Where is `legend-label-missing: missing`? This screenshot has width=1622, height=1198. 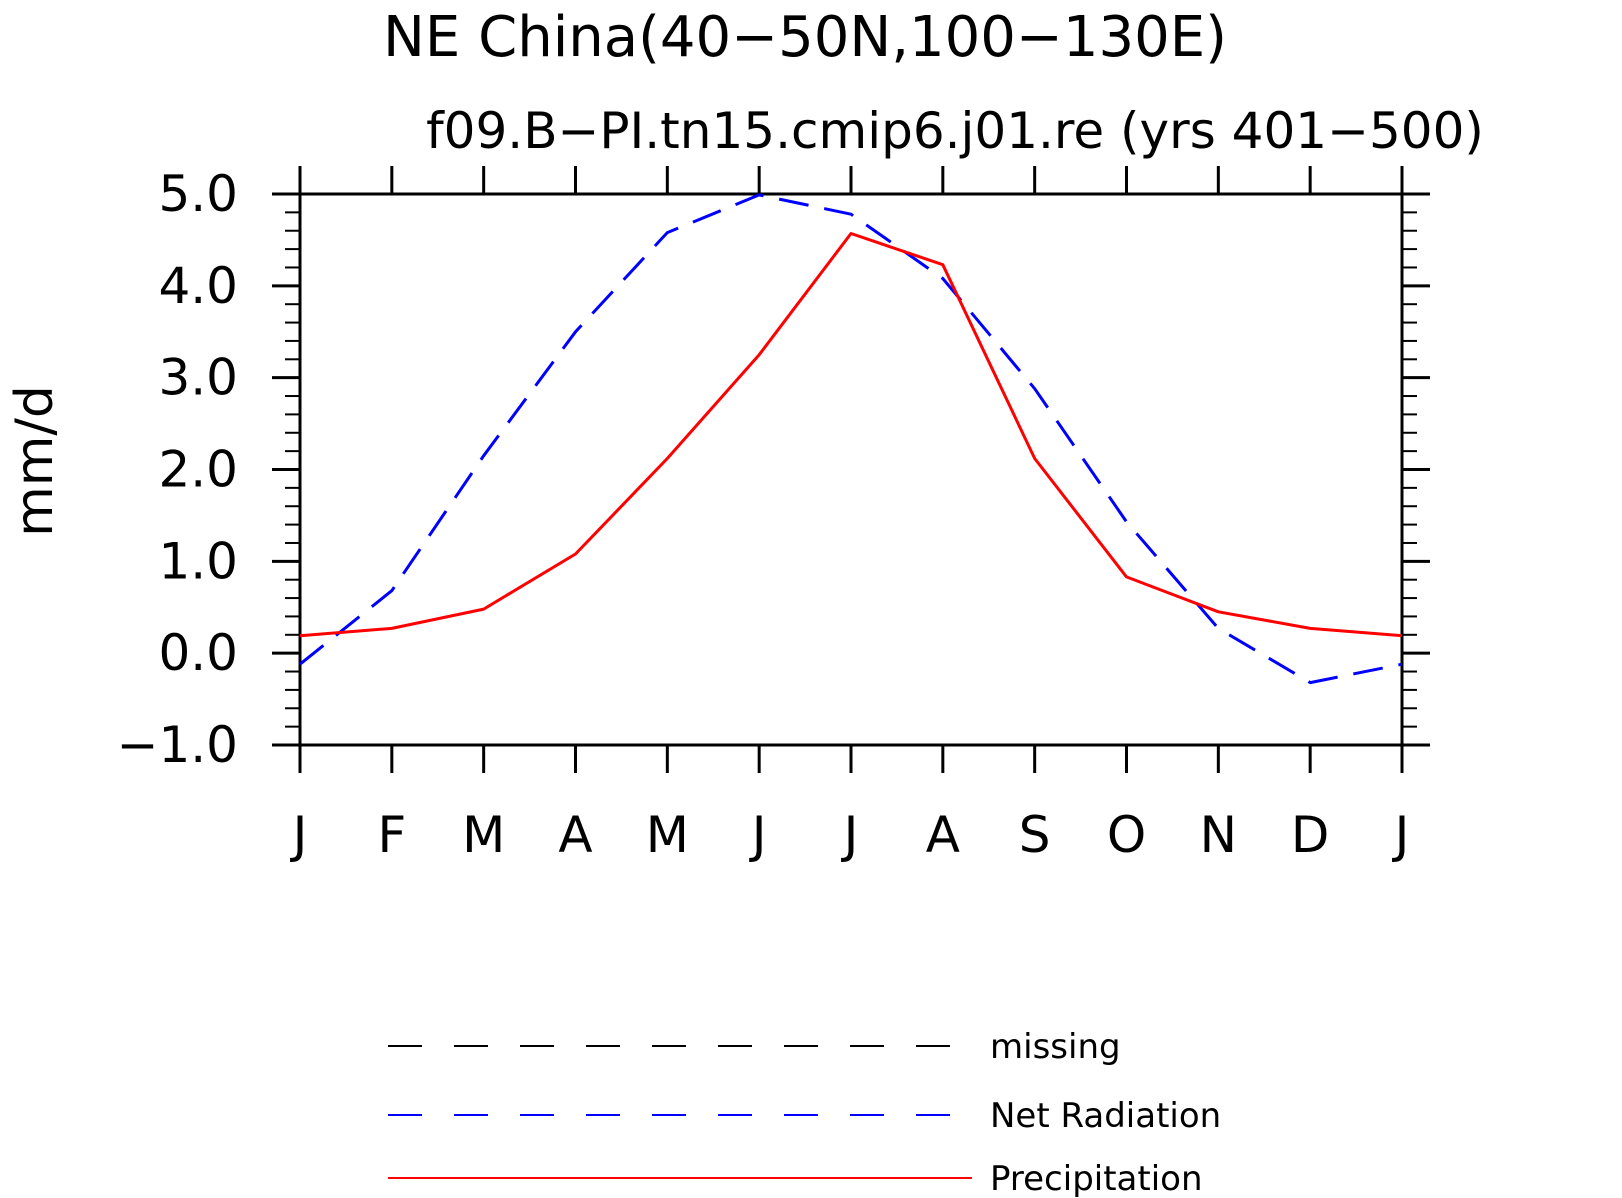 legend-label-missing: missing is located at coordinates (1055, 1047).